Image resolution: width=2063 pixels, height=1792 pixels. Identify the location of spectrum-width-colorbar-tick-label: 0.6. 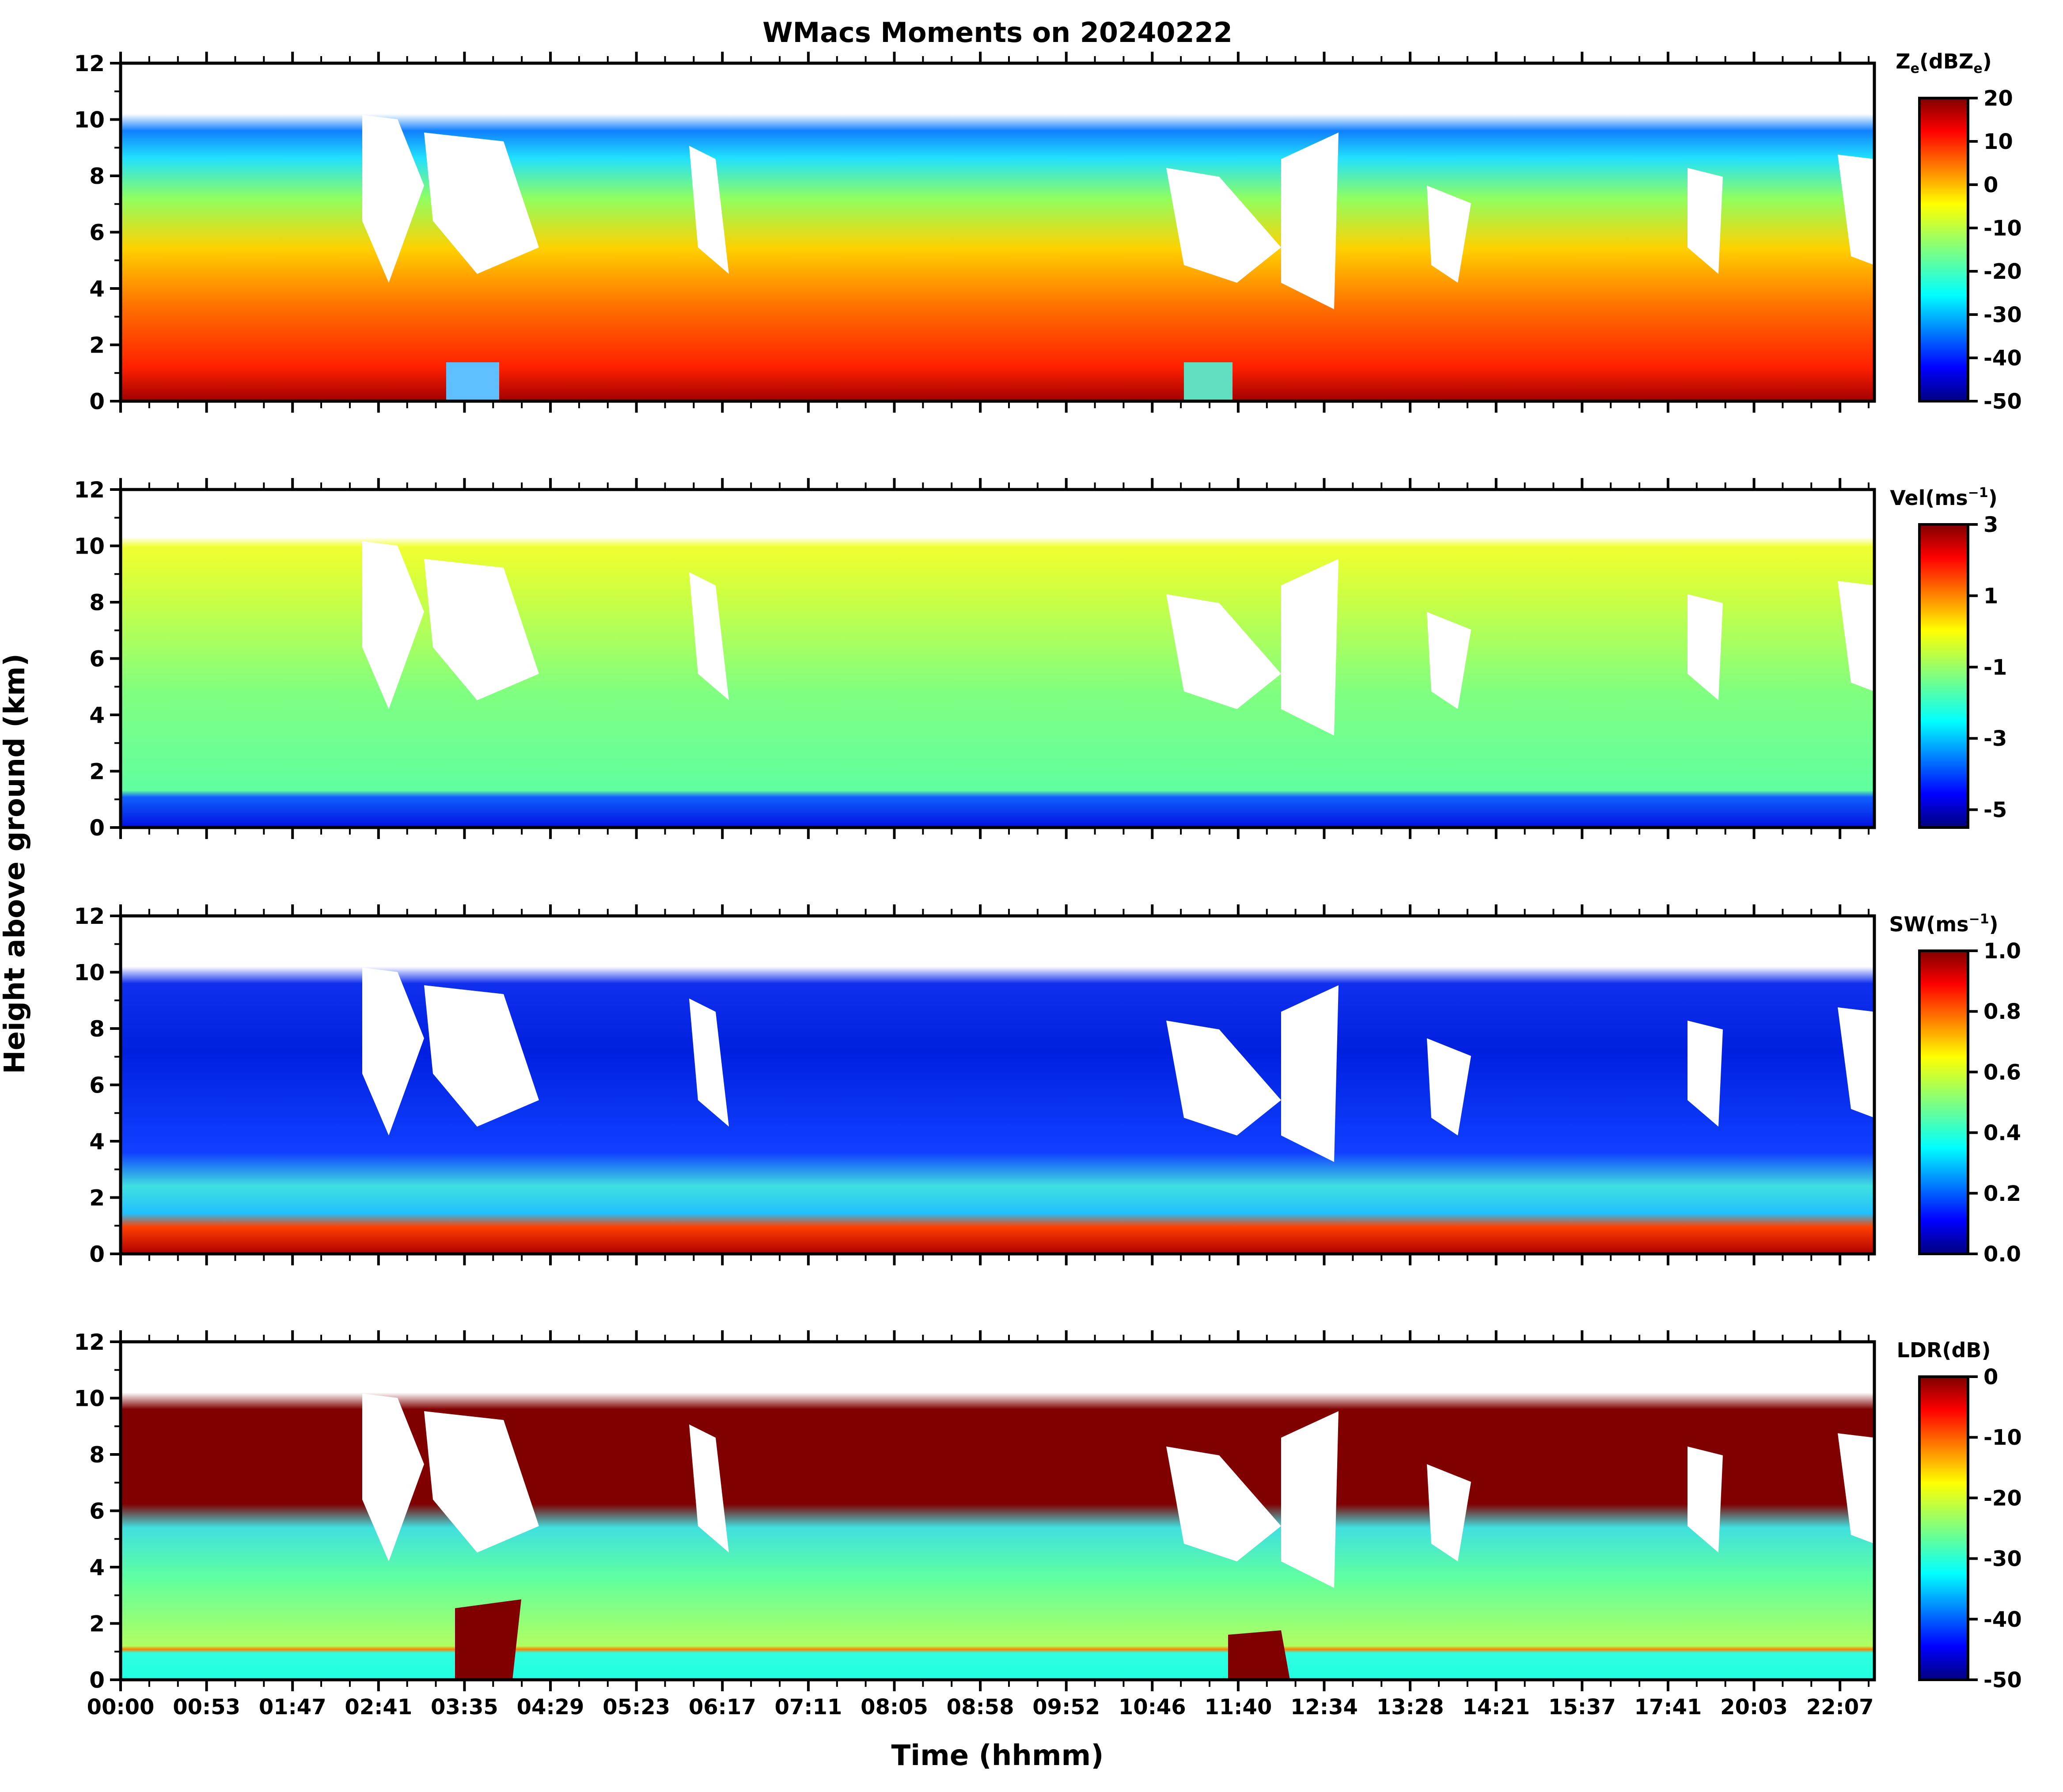
(2002, 1072).